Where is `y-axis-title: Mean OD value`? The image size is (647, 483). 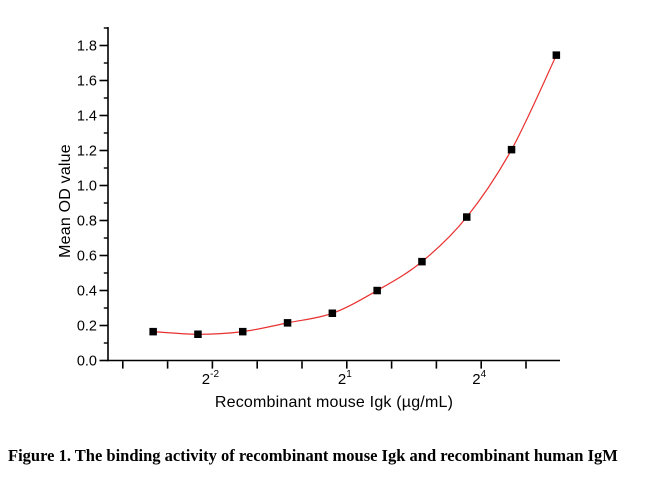
y-axis-title: Mean OD value is located at coordinates (65, 201).